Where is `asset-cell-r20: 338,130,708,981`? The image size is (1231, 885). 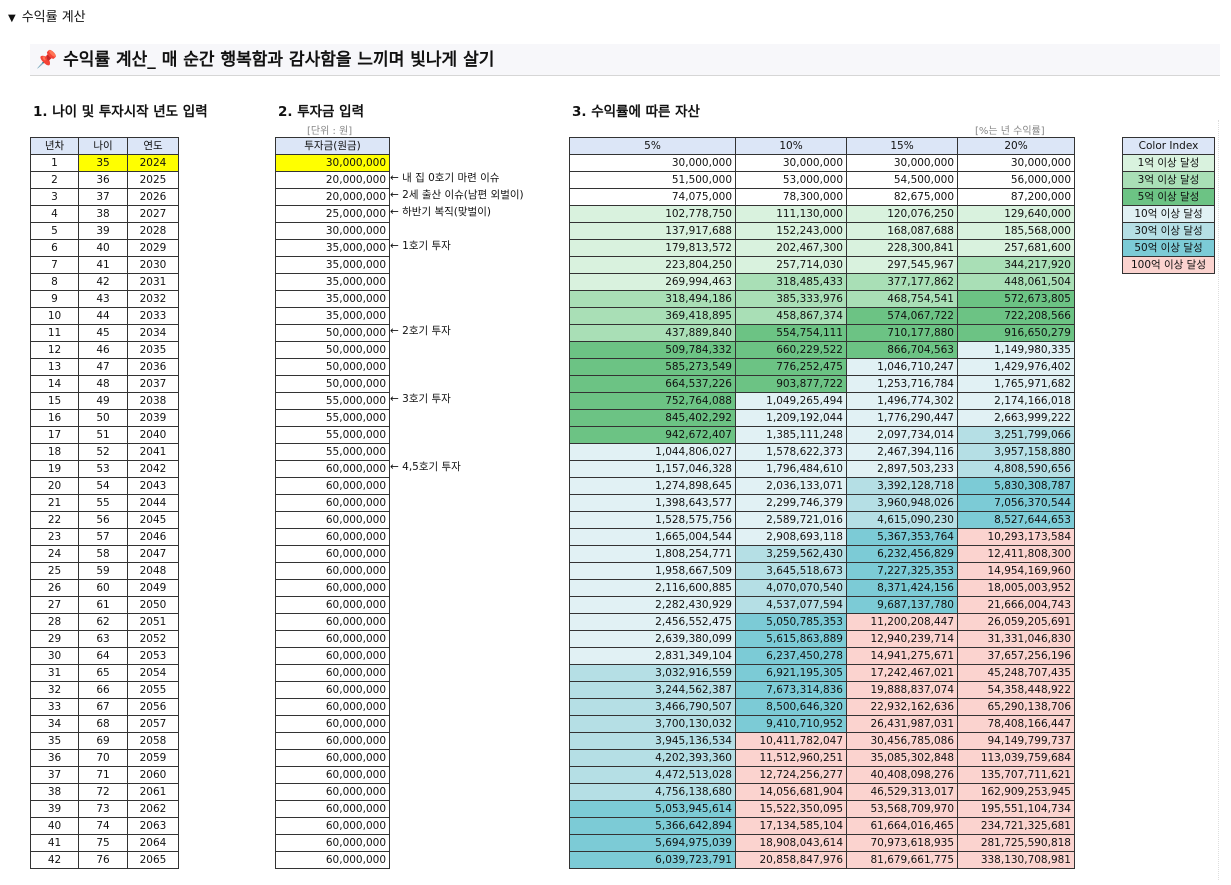 asset-cell-r20: 338,130,708,981 is located at coordinates (1016, 860).